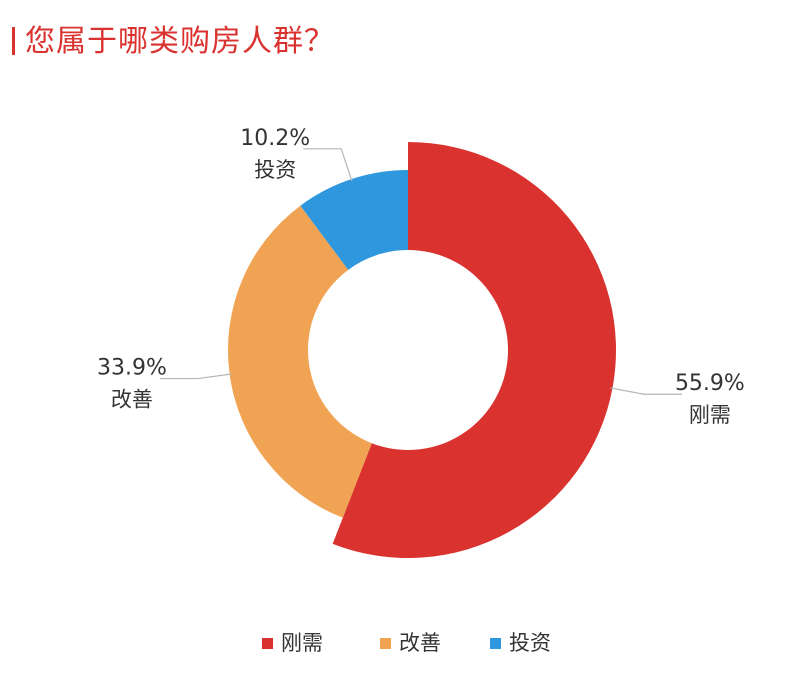  I want to click on legend-group: 刚需 改善 投资, so click(406, 643).